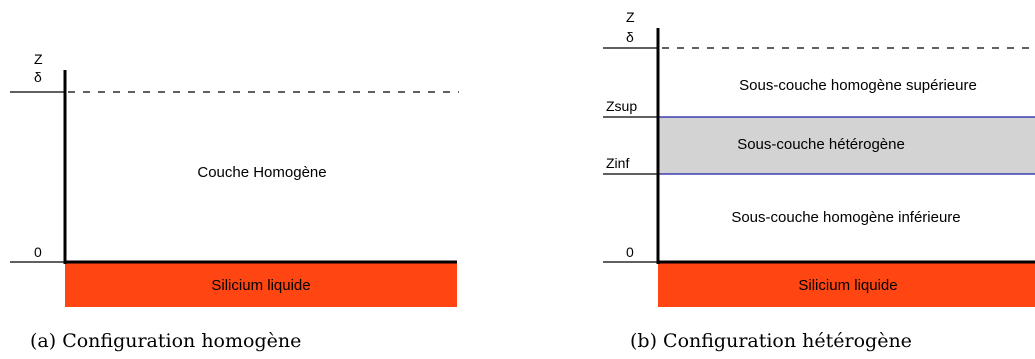 The width and height of the screenshot is (1035, 359). I want to click on liquid-silicon-label-a: Silicium liquide, so click(260, 285).